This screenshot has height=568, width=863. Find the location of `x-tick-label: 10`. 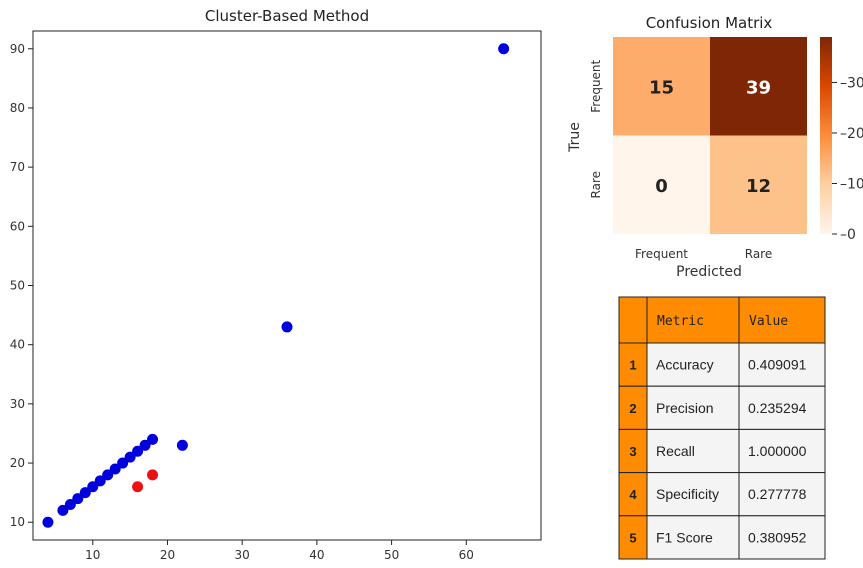

x-tick-label: 10 is located at coordinates (92, 555).